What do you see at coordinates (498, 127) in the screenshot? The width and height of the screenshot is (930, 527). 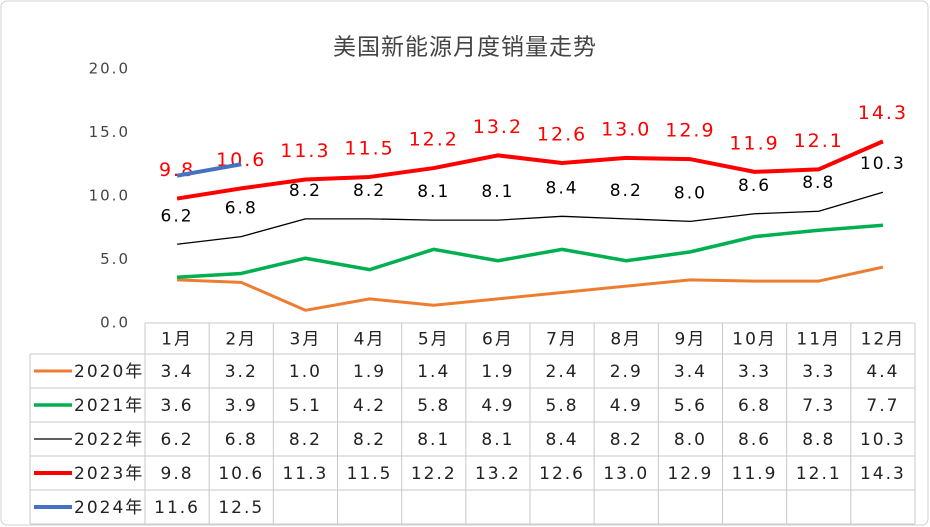 I see `data-label: 13.2` at bounding box center [498, 127].